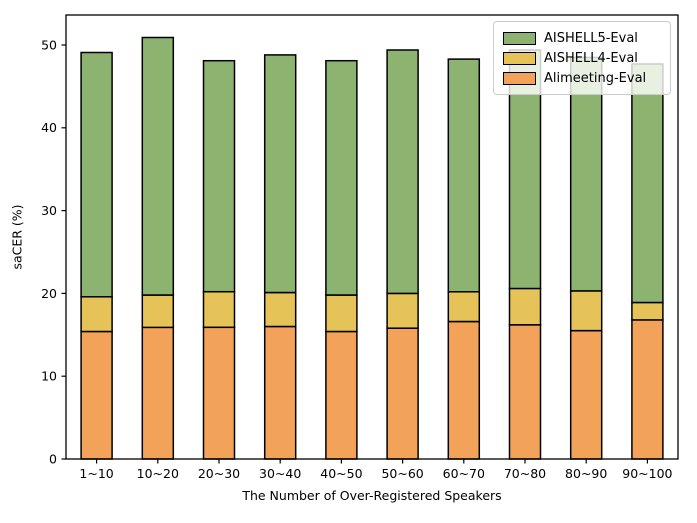 This screenshot has width=697, height=523. What do you see at coordinates (96, 473) in the screenshot?
I see `x-tick-label: 1~10` at bounding box center [96, 473].